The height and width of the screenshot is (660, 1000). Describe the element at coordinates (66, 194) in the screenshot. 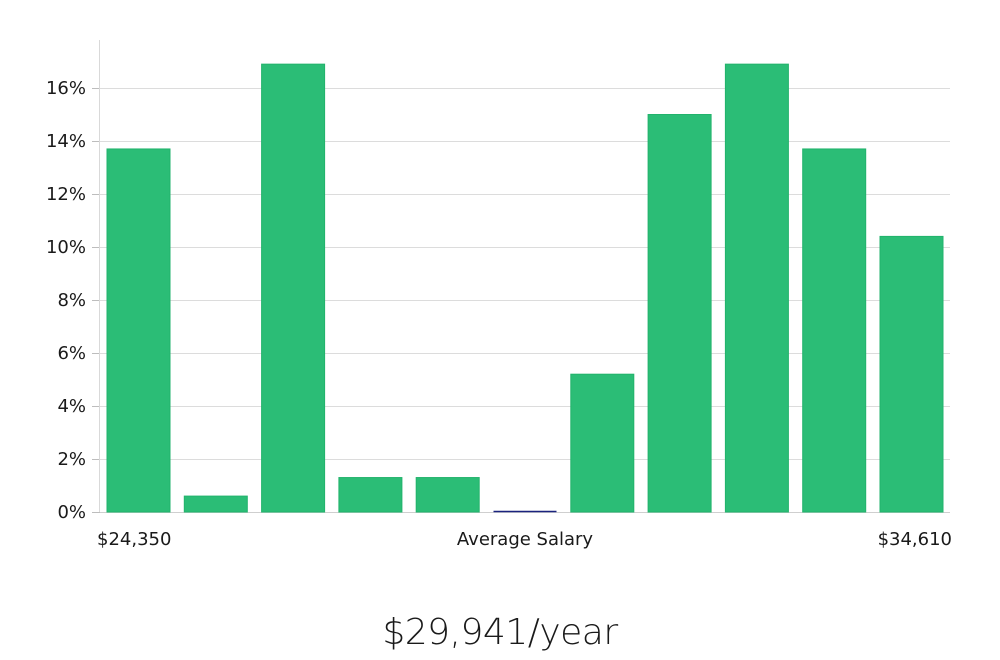

I see `y-tick-label: 12%` at that location.